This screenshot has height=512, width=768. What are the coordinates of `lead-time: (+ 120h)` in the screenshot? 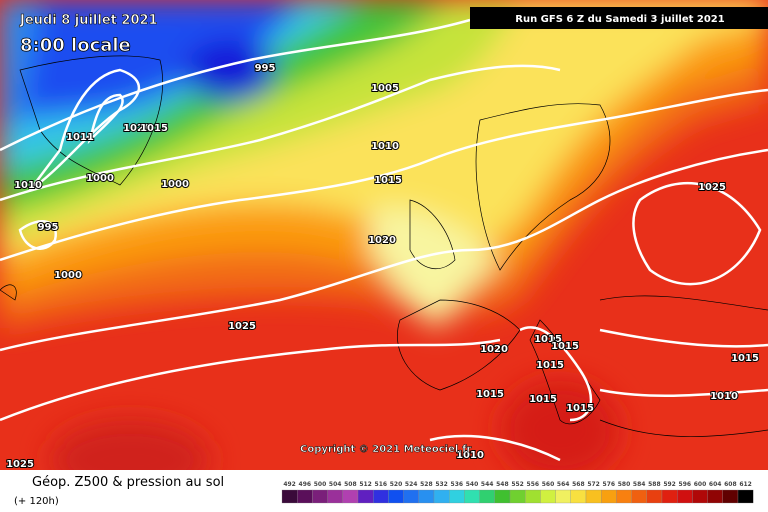 It's located at (36, 501).